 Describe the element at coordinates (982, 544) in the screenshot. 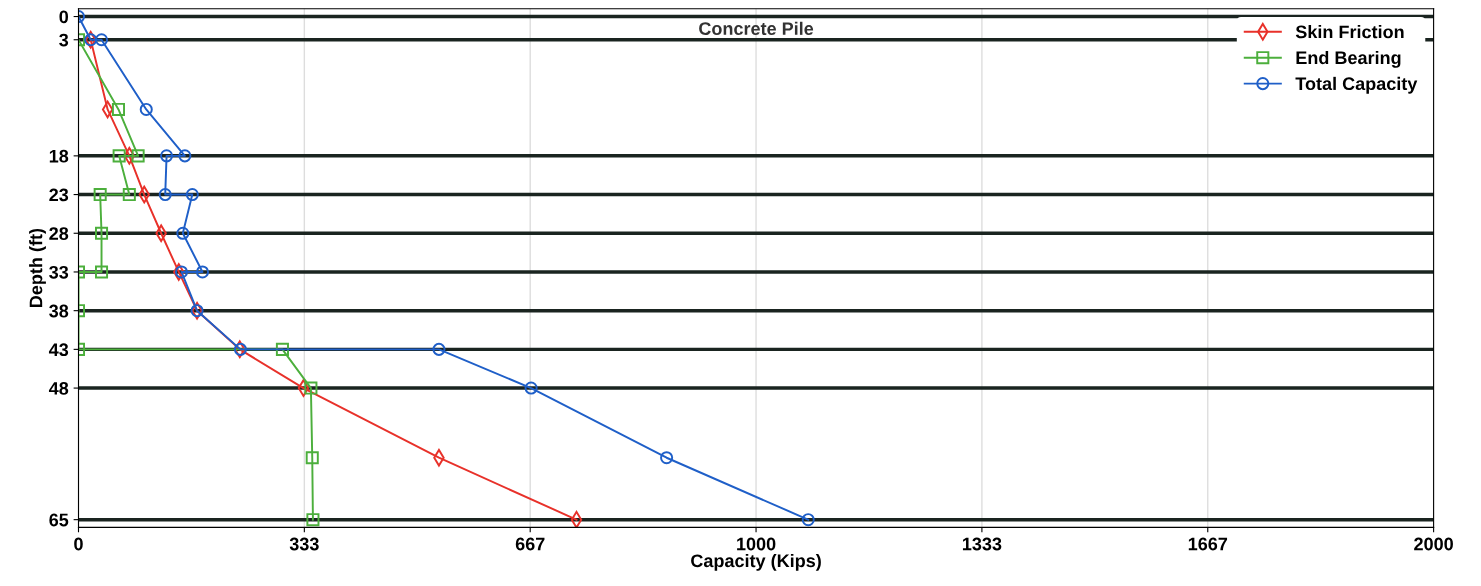

I see `x-tick-label: 1333` at that location.